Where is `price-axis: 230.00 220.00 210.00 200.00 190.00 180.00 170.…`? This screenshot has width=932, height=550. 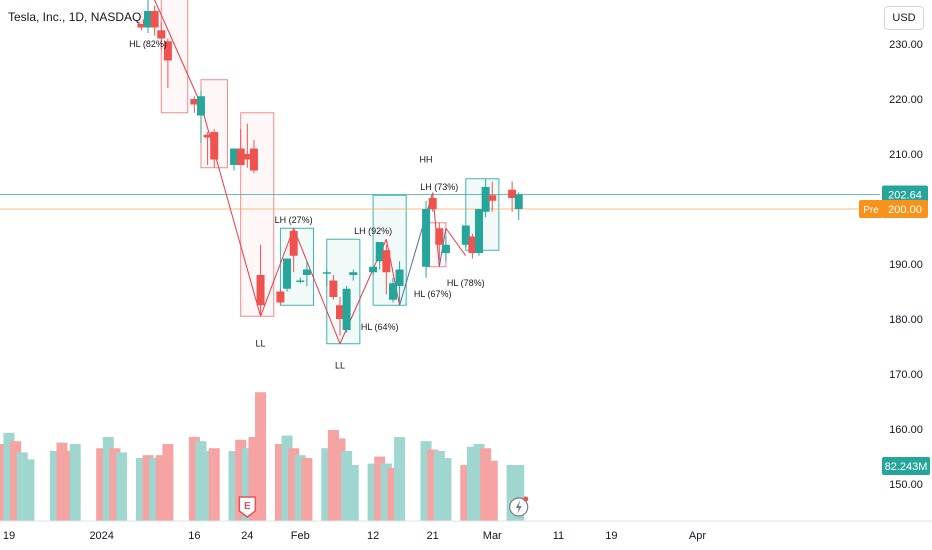 price-axis: 230.00 220.00 210.00 200.00 190.00 180.00 170.… is located at coordinates (906, 260).